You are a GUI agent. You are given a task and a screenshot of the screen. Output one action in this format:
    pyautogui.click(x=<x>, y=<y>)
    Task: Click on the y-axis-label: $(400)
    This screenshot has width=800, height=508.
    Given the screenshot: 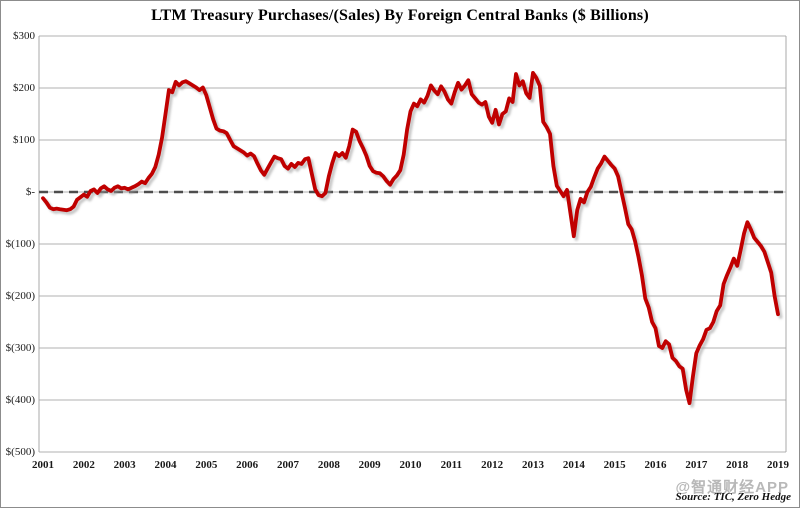 What is the action you would take?
    pyautogui.click(x=20, y=400)
    